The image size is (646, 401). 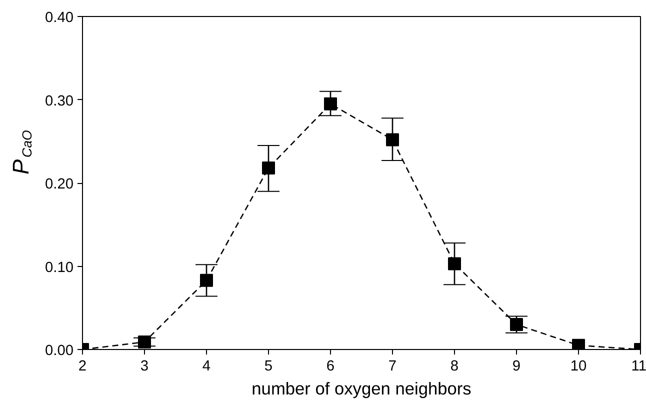 I want to click on y-axis-title: PCaO, so click(x=21, y=152).